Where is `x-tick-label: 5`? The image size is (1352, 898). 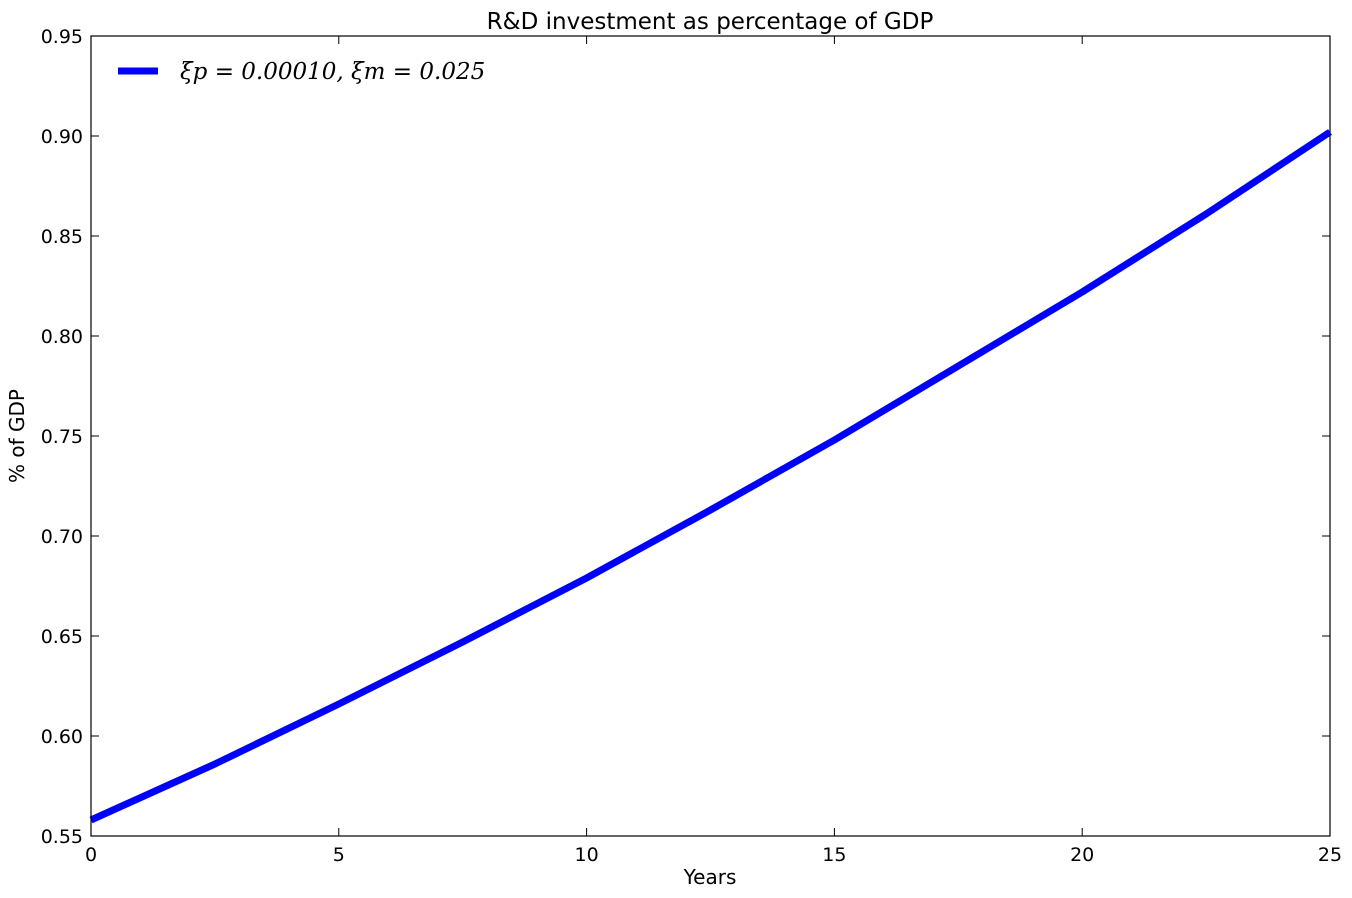
x-tick-label: 5 is located at coordinates (339, 855).